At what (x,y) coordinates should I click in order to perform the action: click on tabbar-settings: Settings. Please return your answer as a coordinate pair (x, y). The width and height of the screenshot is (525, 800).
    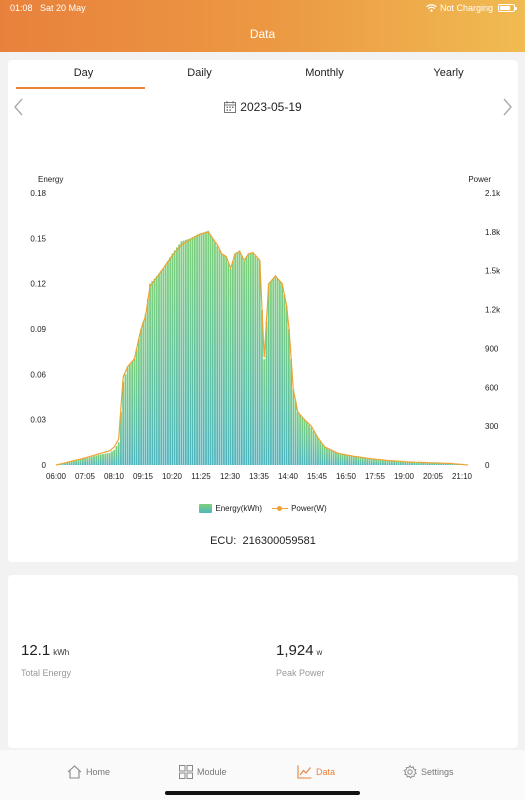
    Looking at the image, I should click on (428, 772).